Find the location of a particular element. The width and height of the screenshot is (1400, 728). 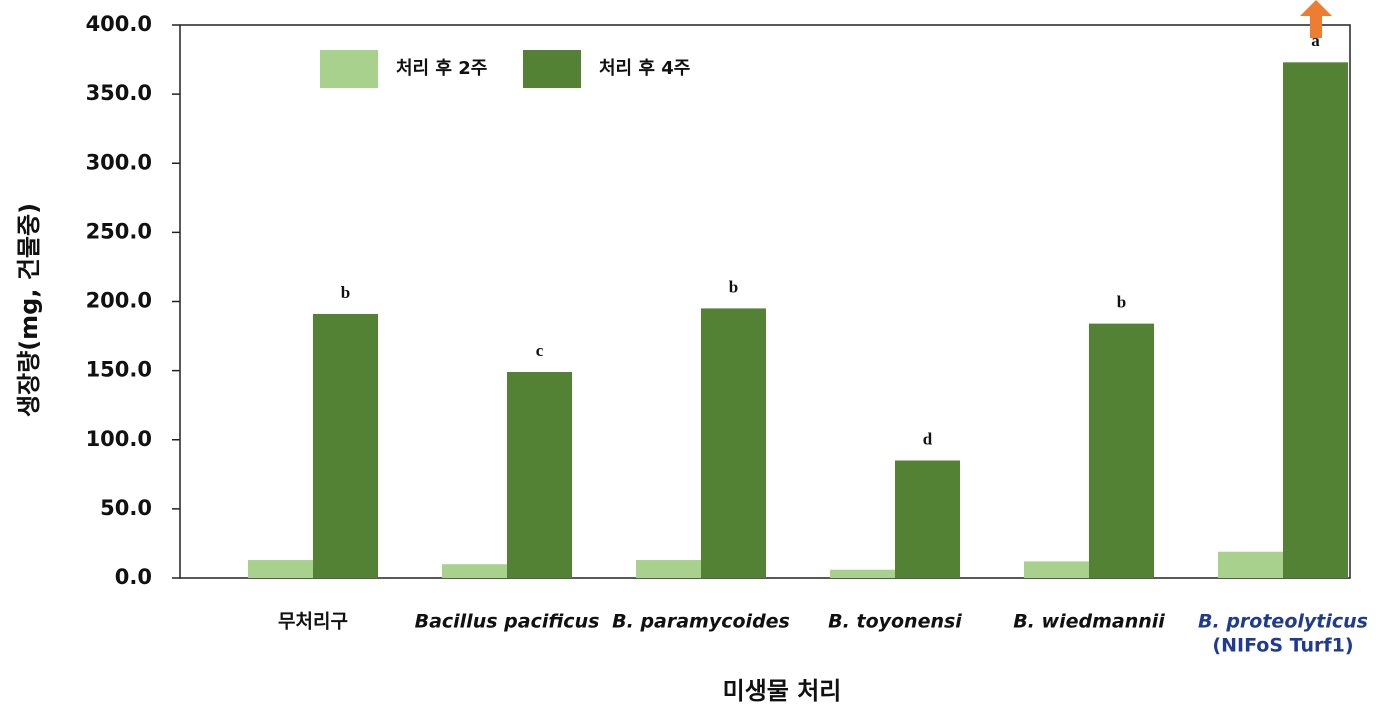

y-tick-label: 0.0 is located at coordinates (133, 577).